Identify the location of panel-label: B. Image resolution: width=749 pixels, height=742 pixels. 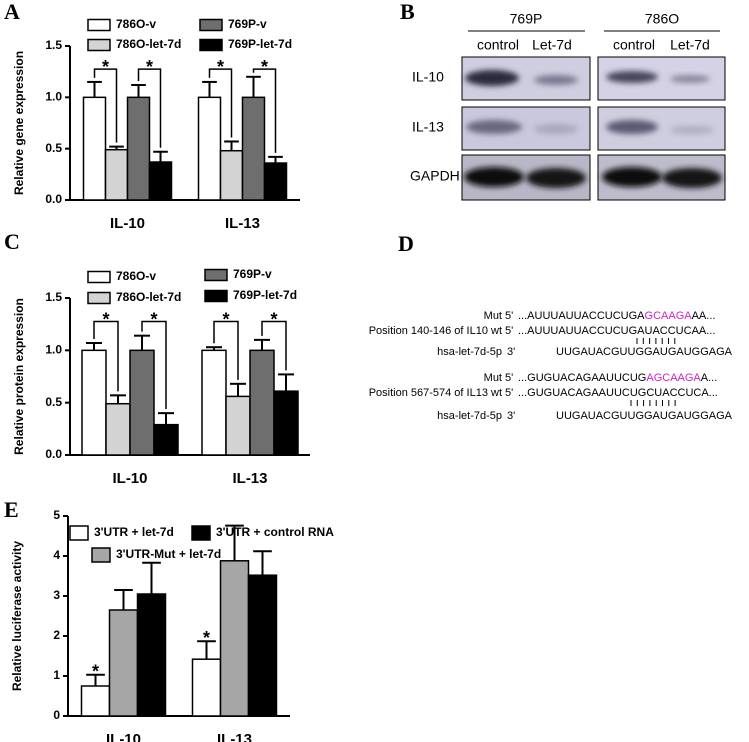
(407, 12).